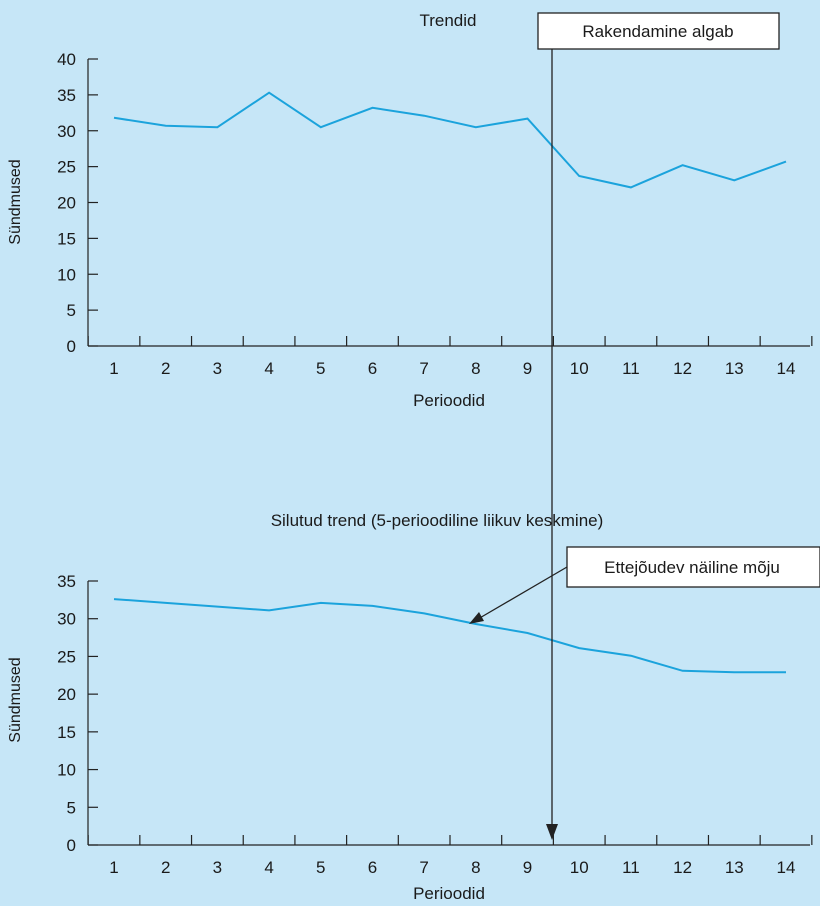 This screenshot has height=906, width=820. I want to click on top-y-tick-label: 25, so click(66, 167).